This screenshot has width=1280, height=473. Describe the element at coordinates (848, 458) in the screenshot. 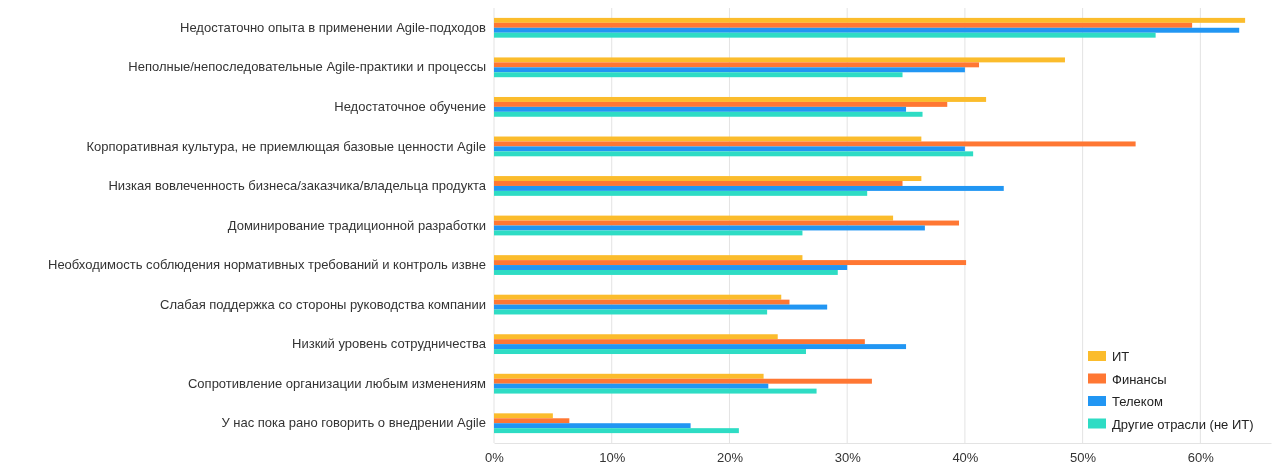

I see `x-tick-label: 30%` at that location.